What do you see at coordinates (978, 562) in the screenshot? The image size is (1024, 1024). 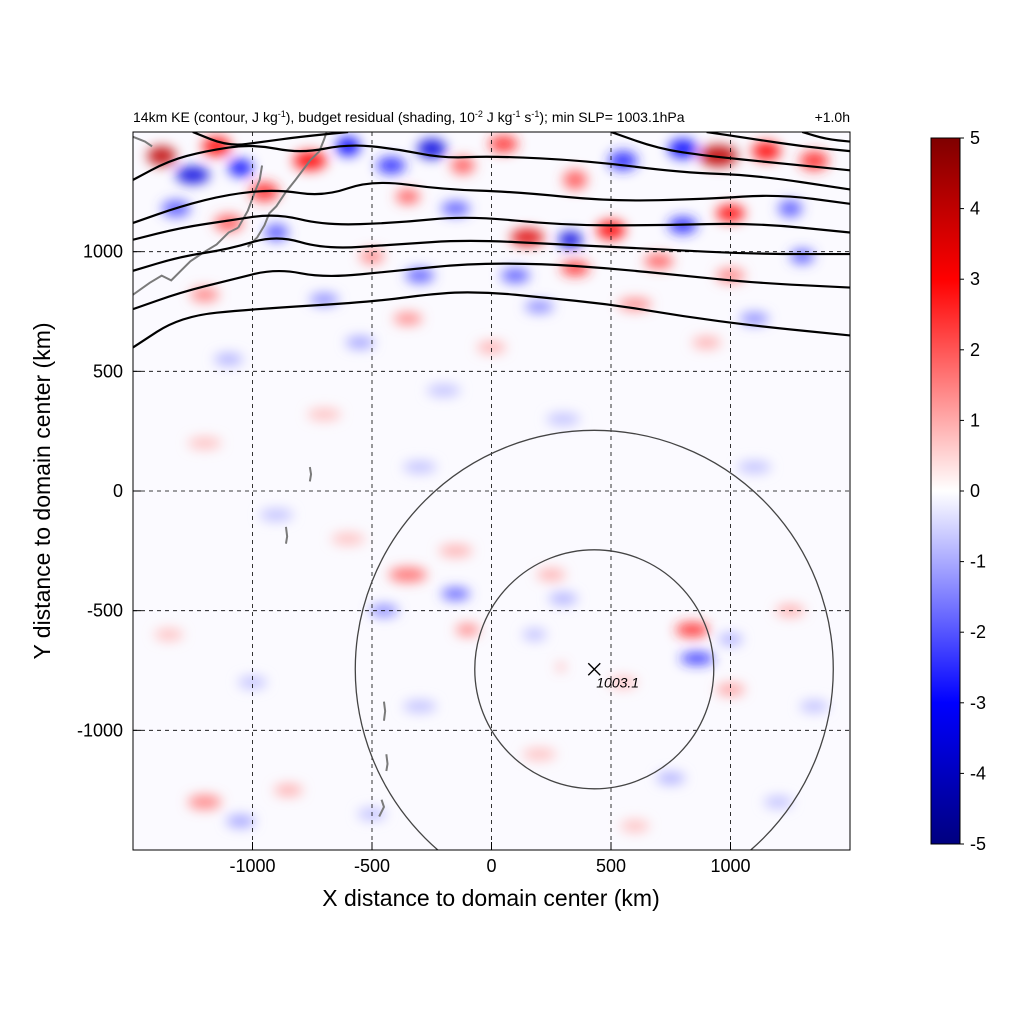 I see `colorbar-tick-label: -1` at bounding box center [978, 562].